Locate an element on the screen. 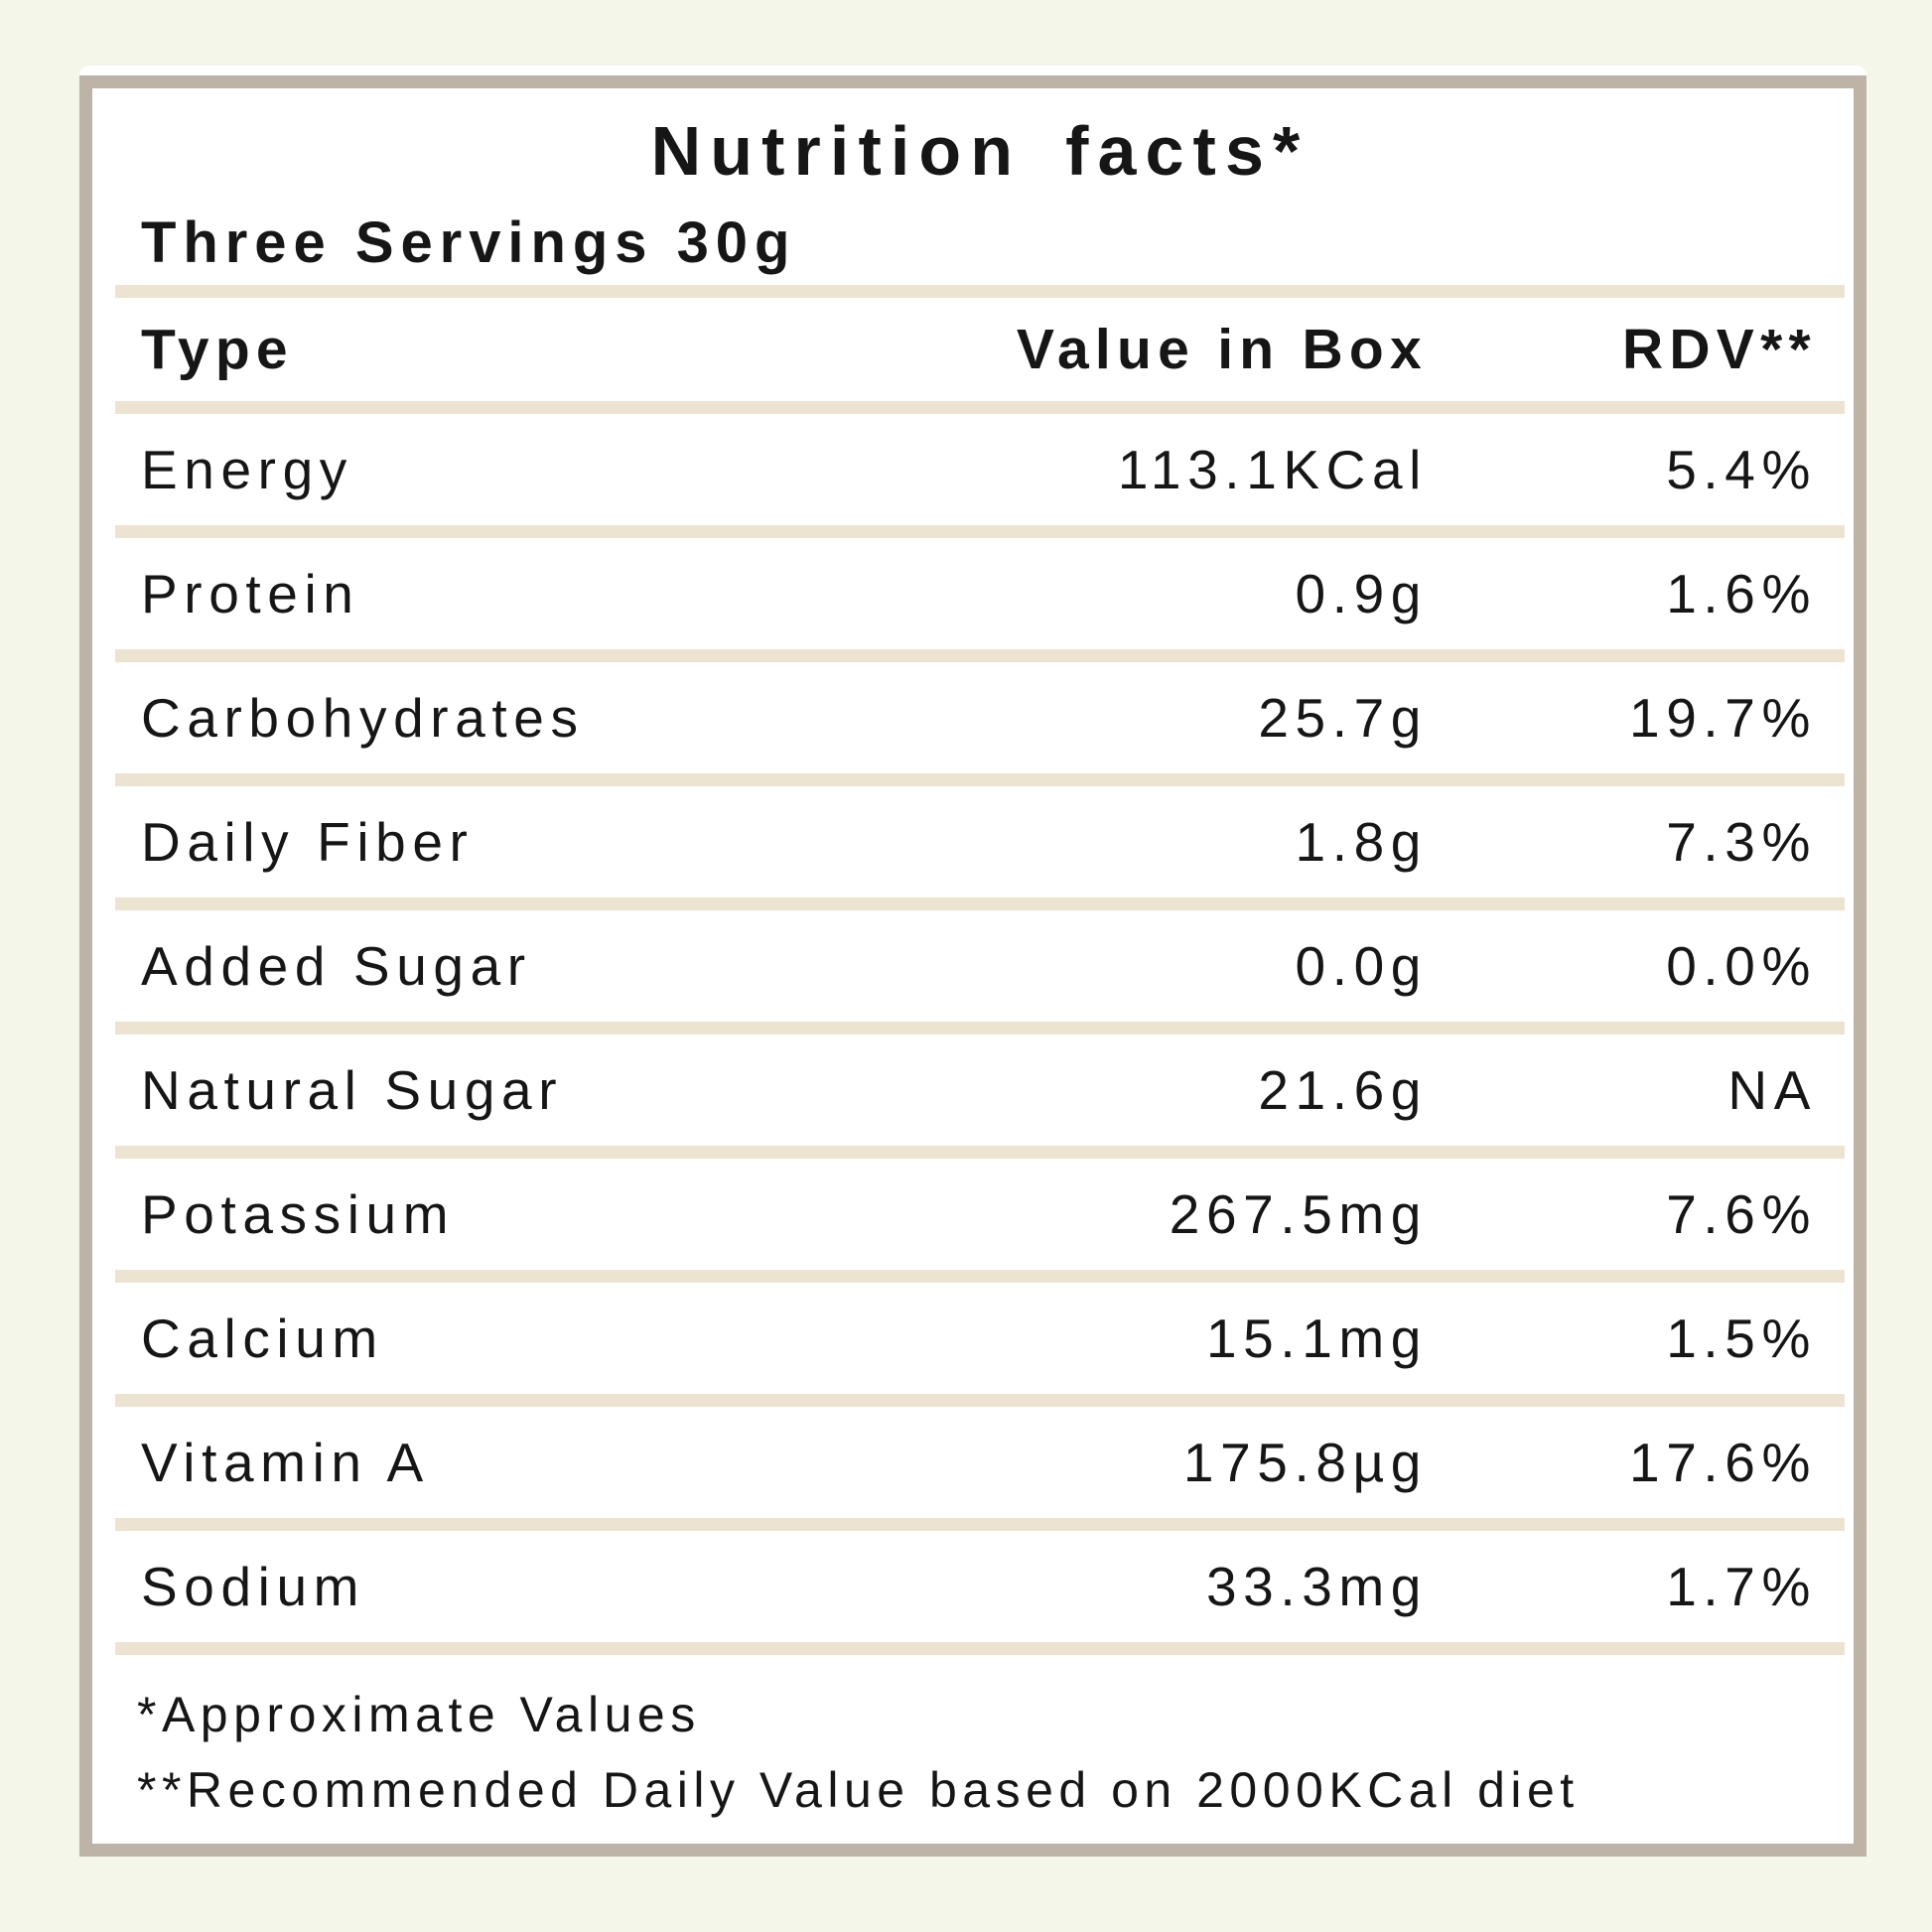 This screenshot has width=1932, height=1932. column-header-value: Value in Box is located at coordinates (1222, 349).